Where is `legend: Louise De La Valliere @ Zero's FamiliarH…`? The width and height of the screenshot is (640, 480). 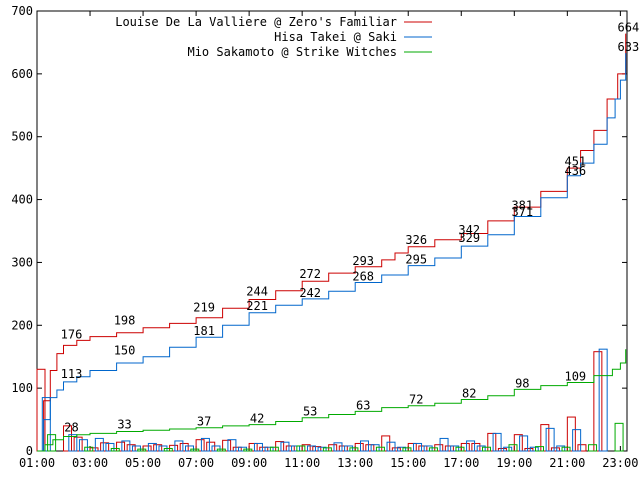
legend: Louise De La Valliere @ Zero's FamiliarH… is located at coordinates (273, 37).